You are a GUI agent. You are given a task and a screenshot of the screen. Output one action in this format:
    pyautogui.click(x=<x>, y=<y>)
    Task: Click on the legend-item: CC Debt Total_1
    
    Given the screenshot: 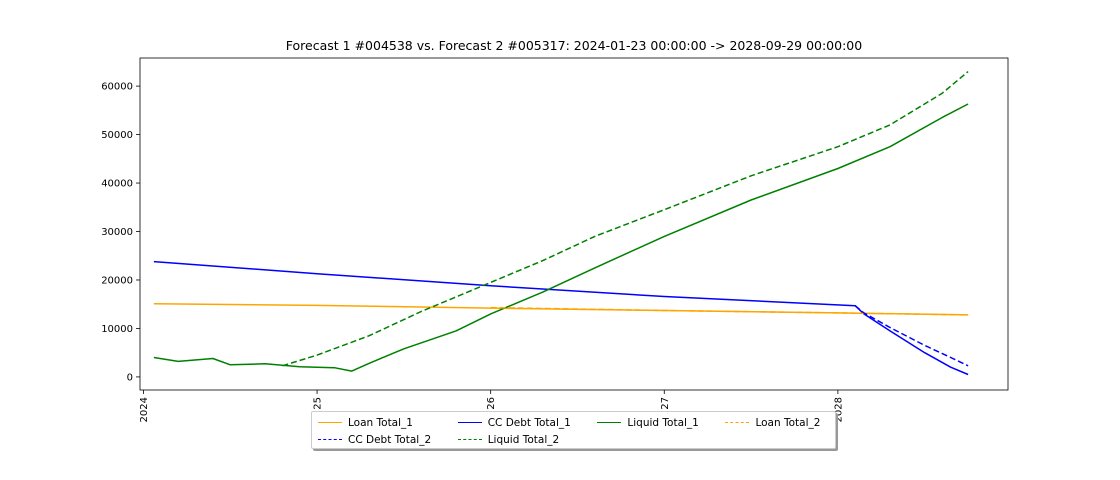 What is the action you would take?
    pyautogui.click(x=518, y=422)
    